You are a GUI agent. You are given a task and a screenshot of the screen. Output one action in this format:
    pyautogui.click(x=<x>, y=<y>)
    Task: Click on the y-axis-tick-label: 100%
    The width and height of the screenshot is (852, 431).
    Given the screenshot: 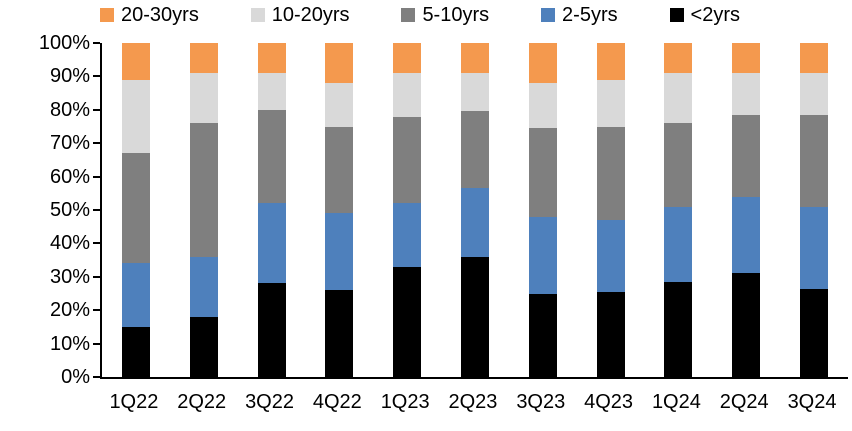 What is the action you would take?
    pyautogui.click(x=64, y=43)
    